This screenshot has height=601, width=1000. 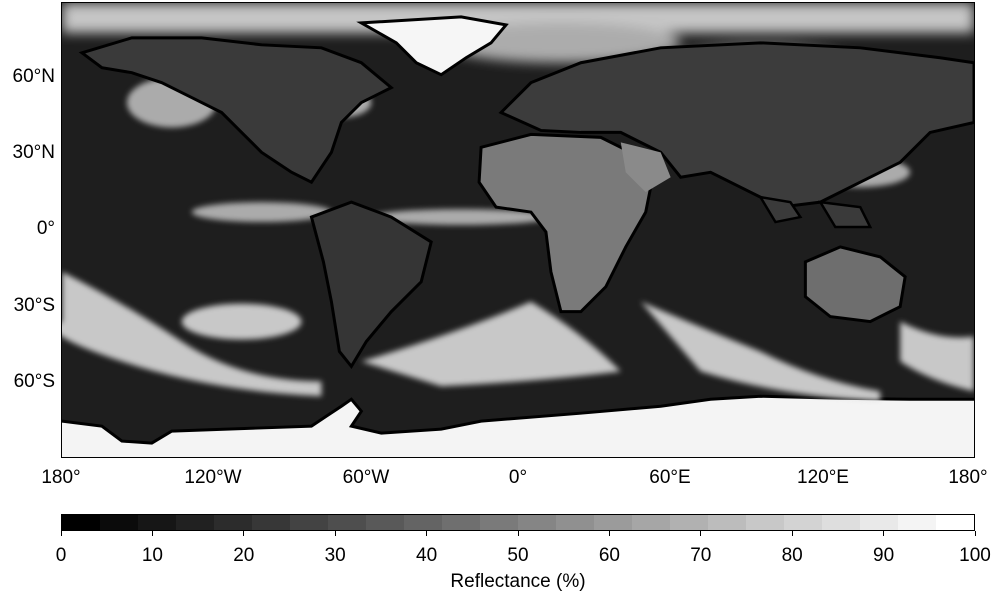 I want to click on colorbar-tick-label: 50, so click(x=518, y=555).